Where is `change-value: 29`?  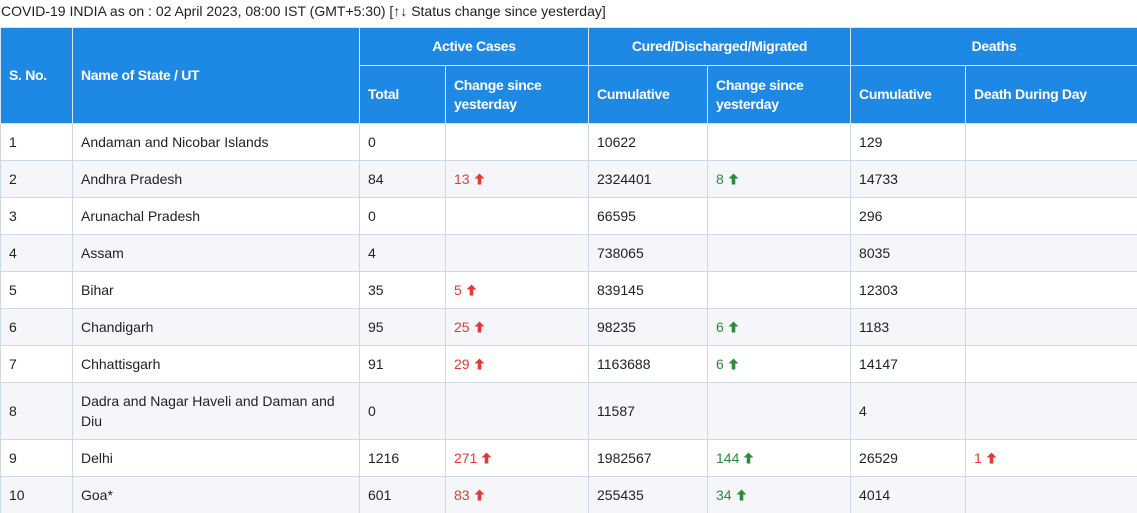
change-value: 29 is located at coordinates (462, 364).